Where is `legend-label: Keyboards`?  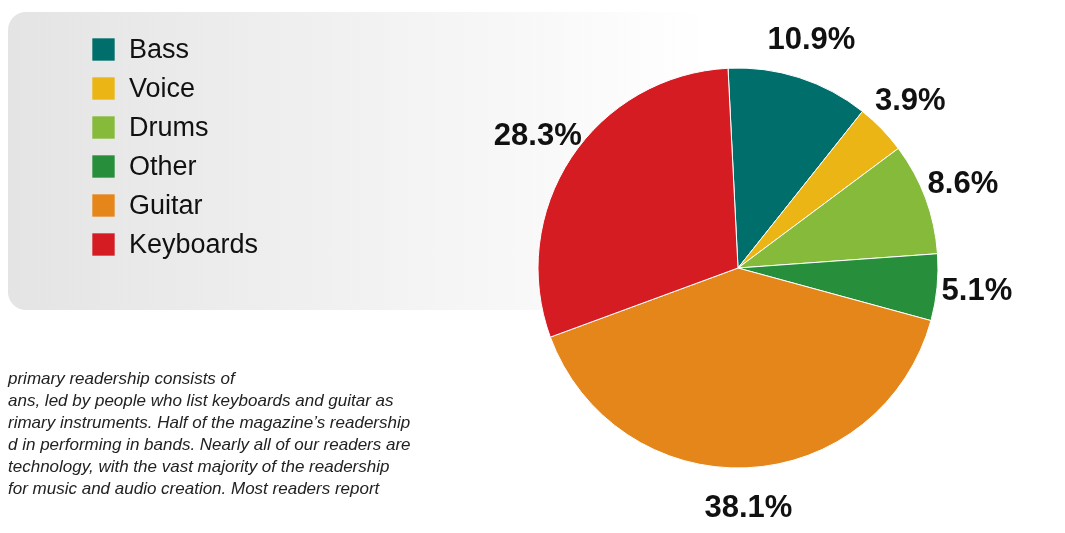
legend-label: Keyboards is located at coordinates (194, 243).